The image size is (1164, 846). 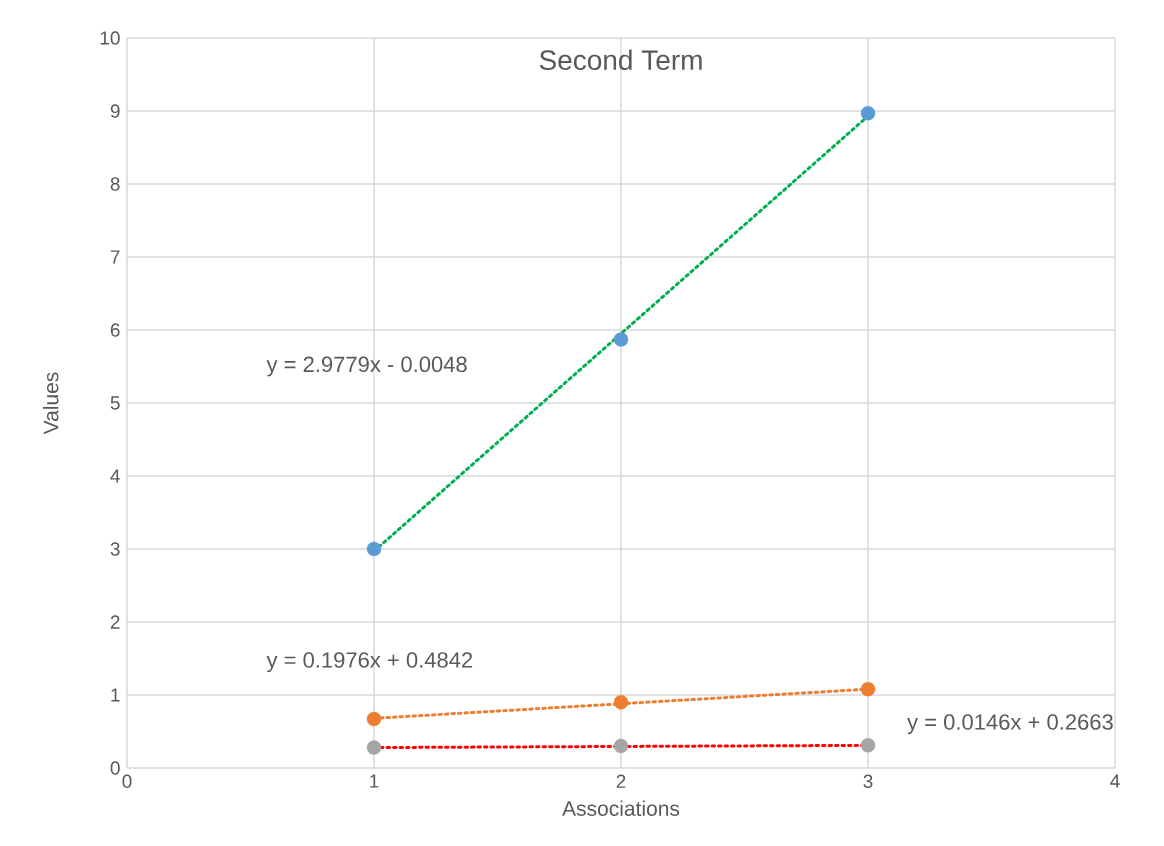 I want to click on chart-title: Second Term, so click(x=620, y=60).